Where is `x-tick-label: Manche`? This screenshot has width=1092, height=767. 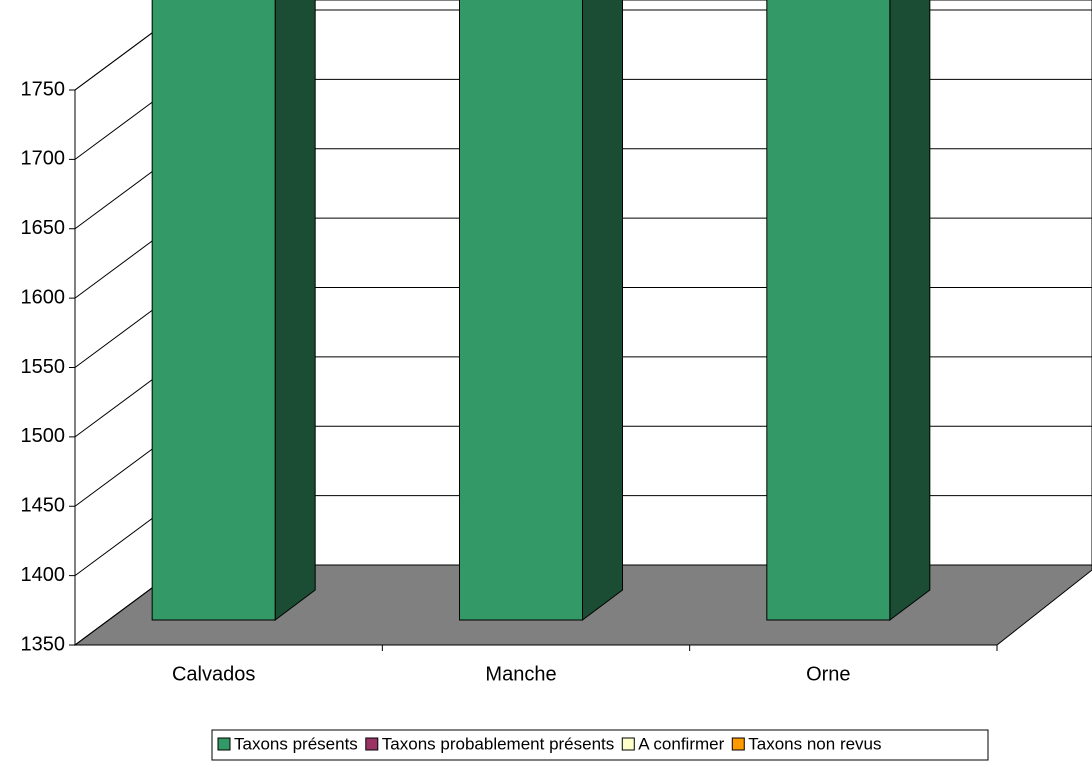 x-tick-label: Manche is located at coordinates (520, 674).